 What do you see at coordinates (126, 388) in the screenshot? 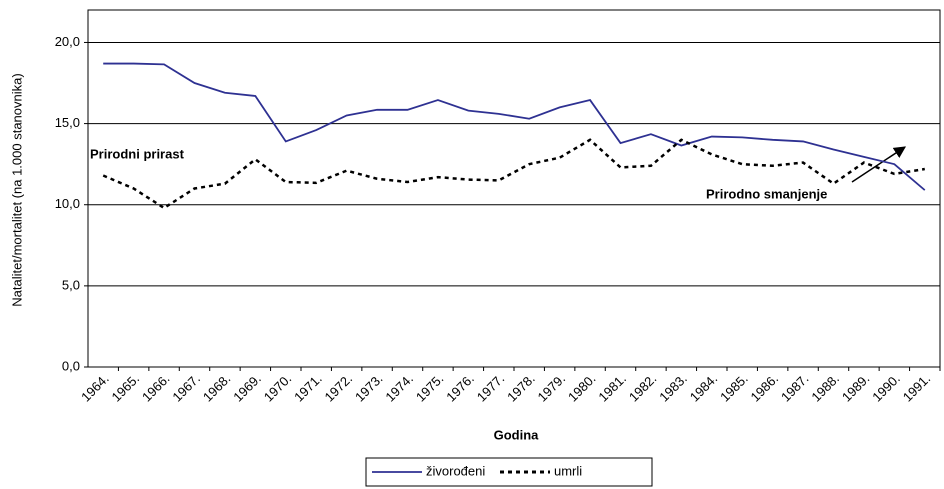
I see `x-tick-label: 1965.` at bounding box center [126, 388].